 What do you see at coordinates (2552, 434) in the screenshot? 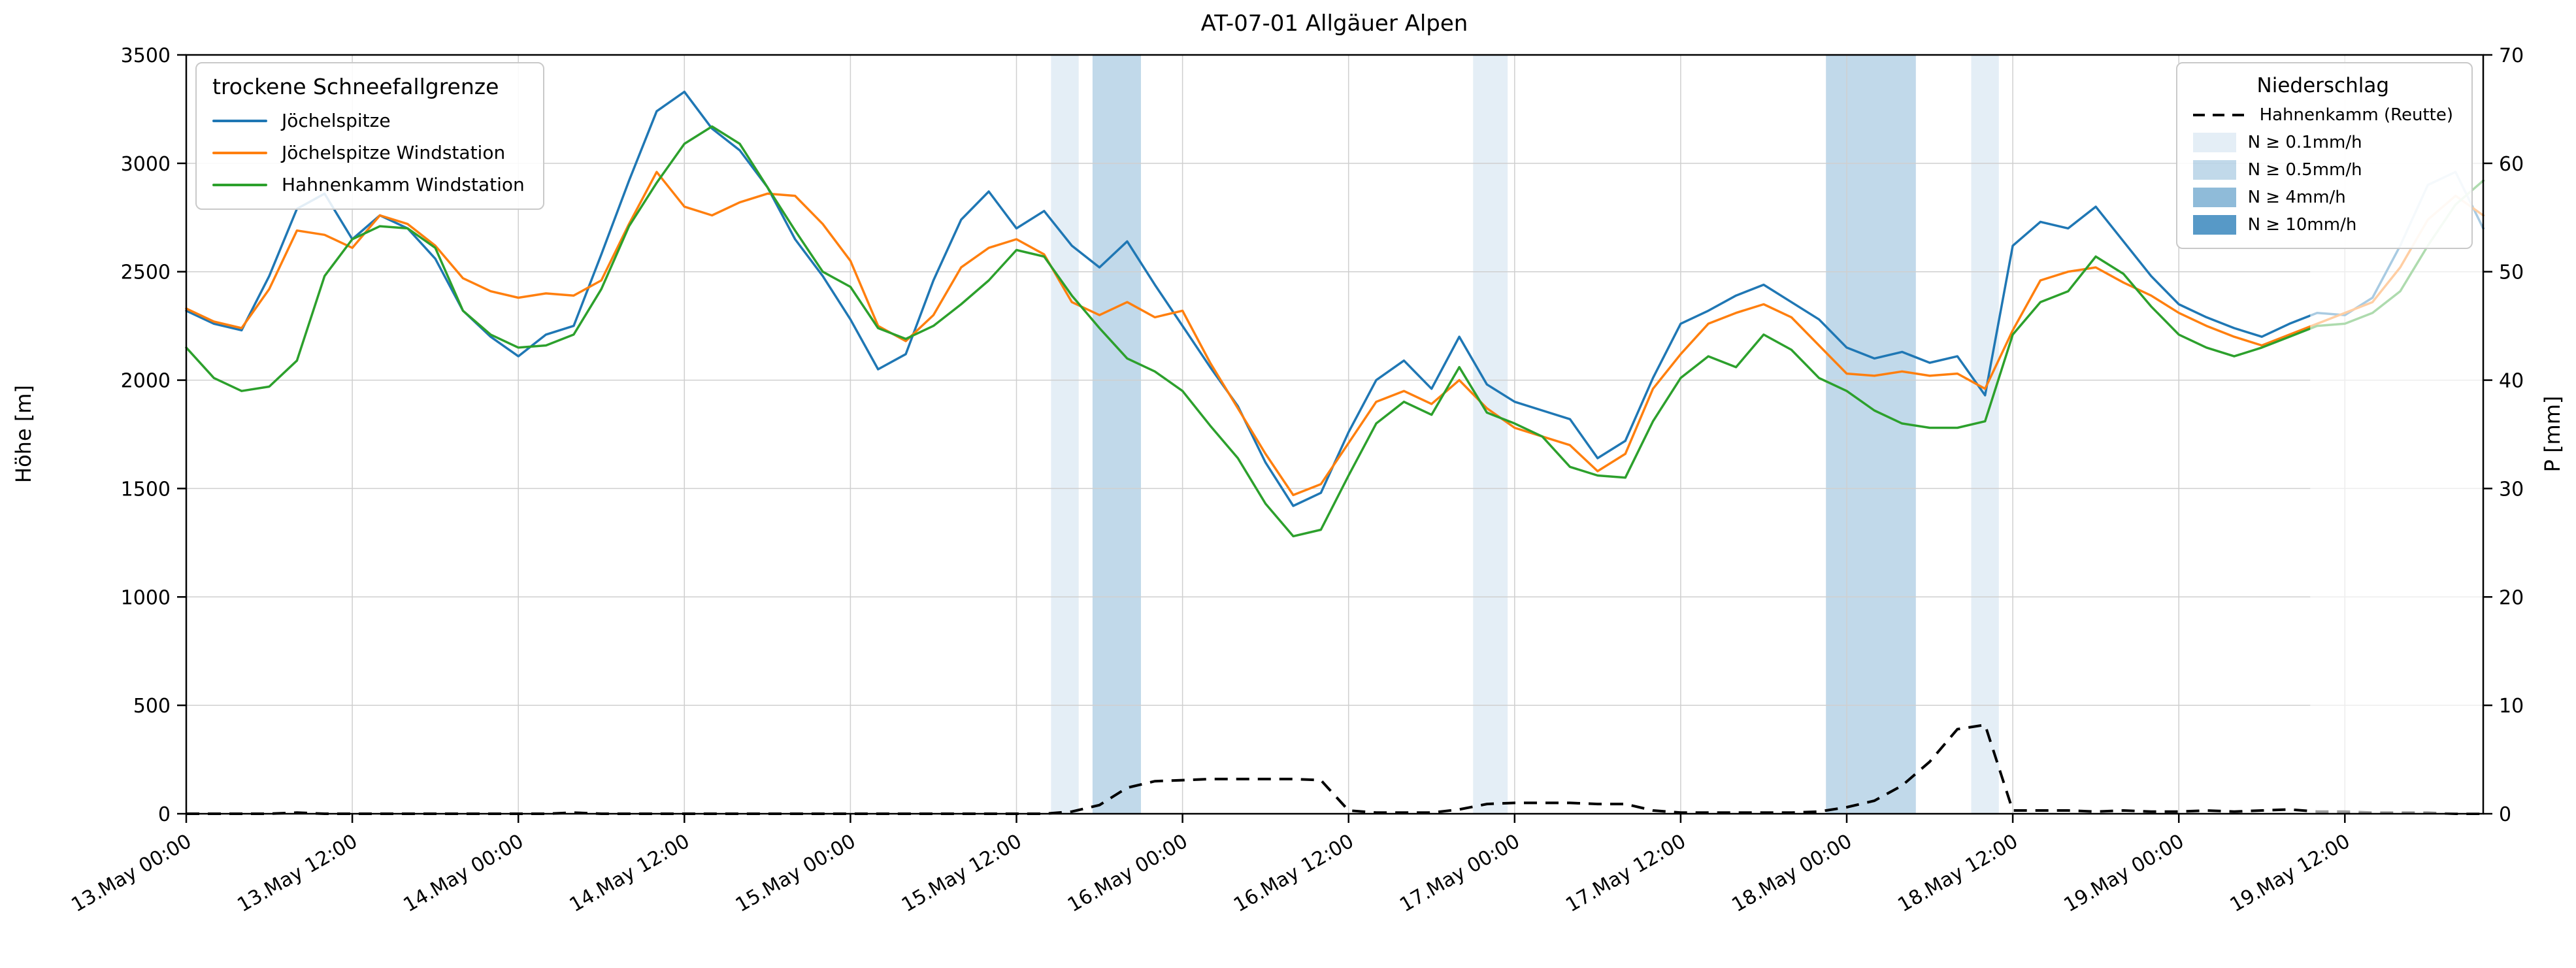
I see `y-axis-label-right: P [mm]` at bounding box center [2552, 434].